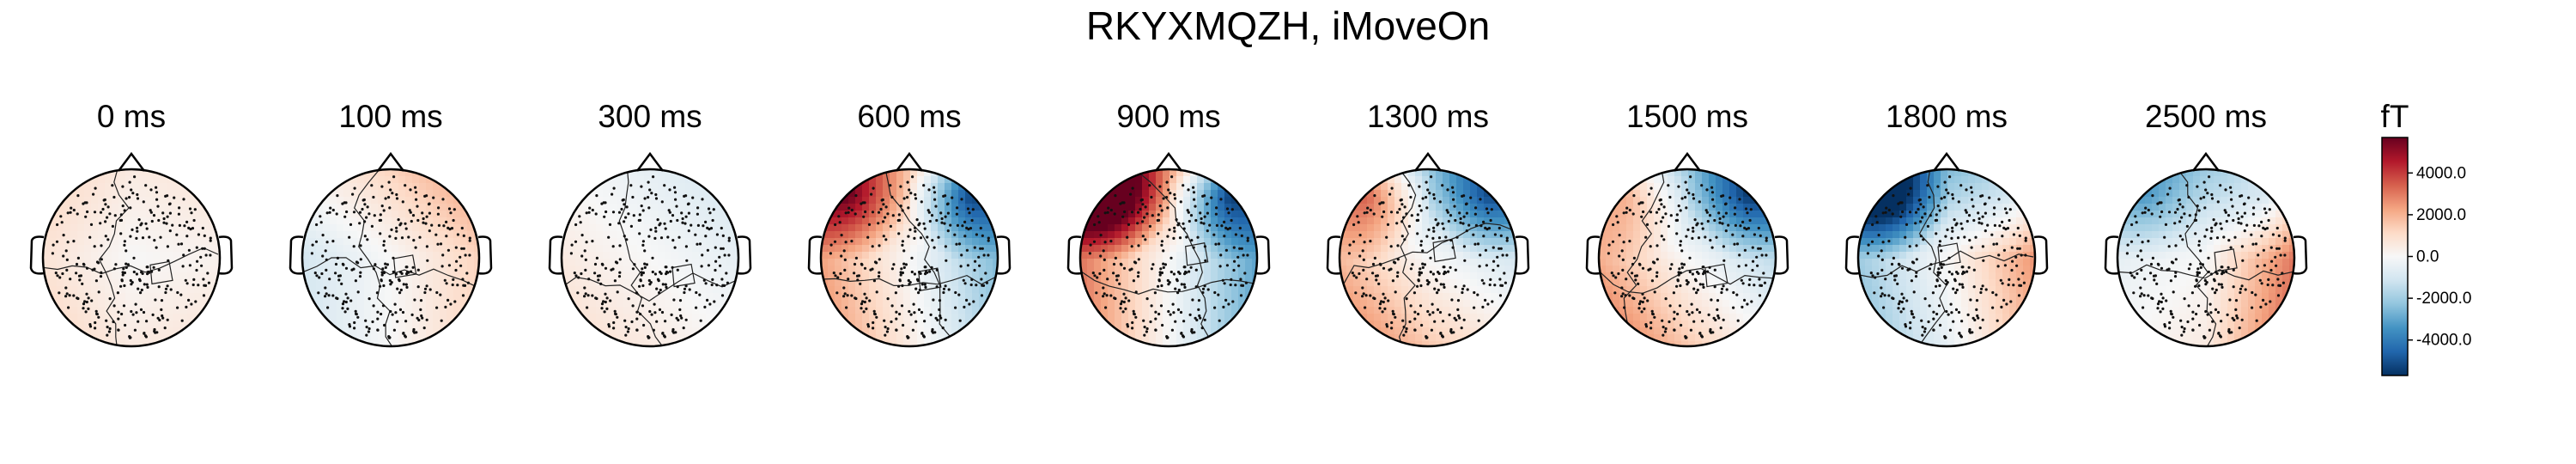  I want to click on topomap-panel: 900 ms, so click(1169, 223).